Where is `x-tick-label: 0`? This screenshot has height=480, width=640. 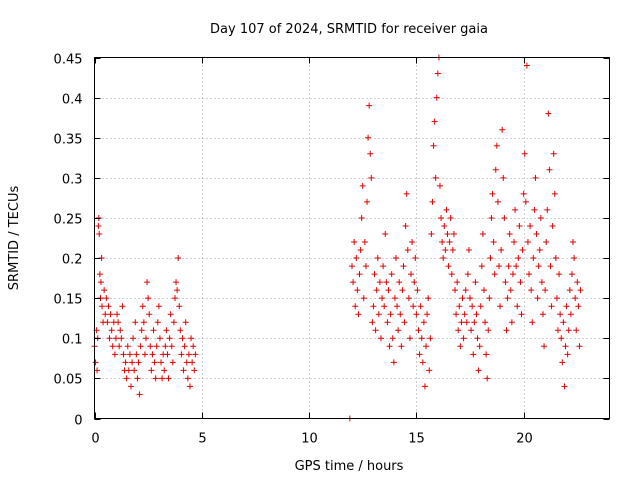 x-tick-label: 0 is located at coordinates (95, 439).